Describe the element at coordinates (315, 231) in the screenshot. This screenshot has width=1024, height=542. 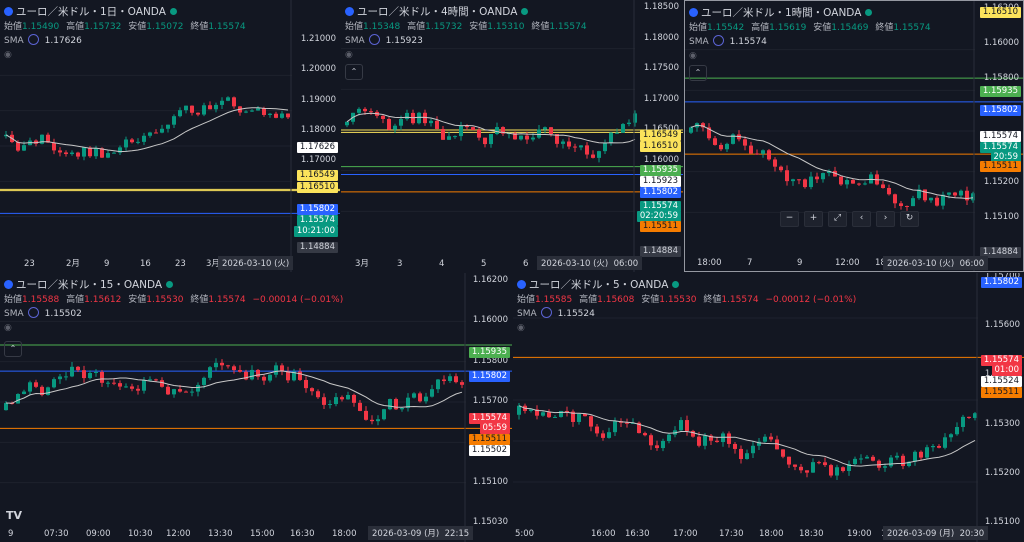
I see `price-tag: 10:21:00` at that location.